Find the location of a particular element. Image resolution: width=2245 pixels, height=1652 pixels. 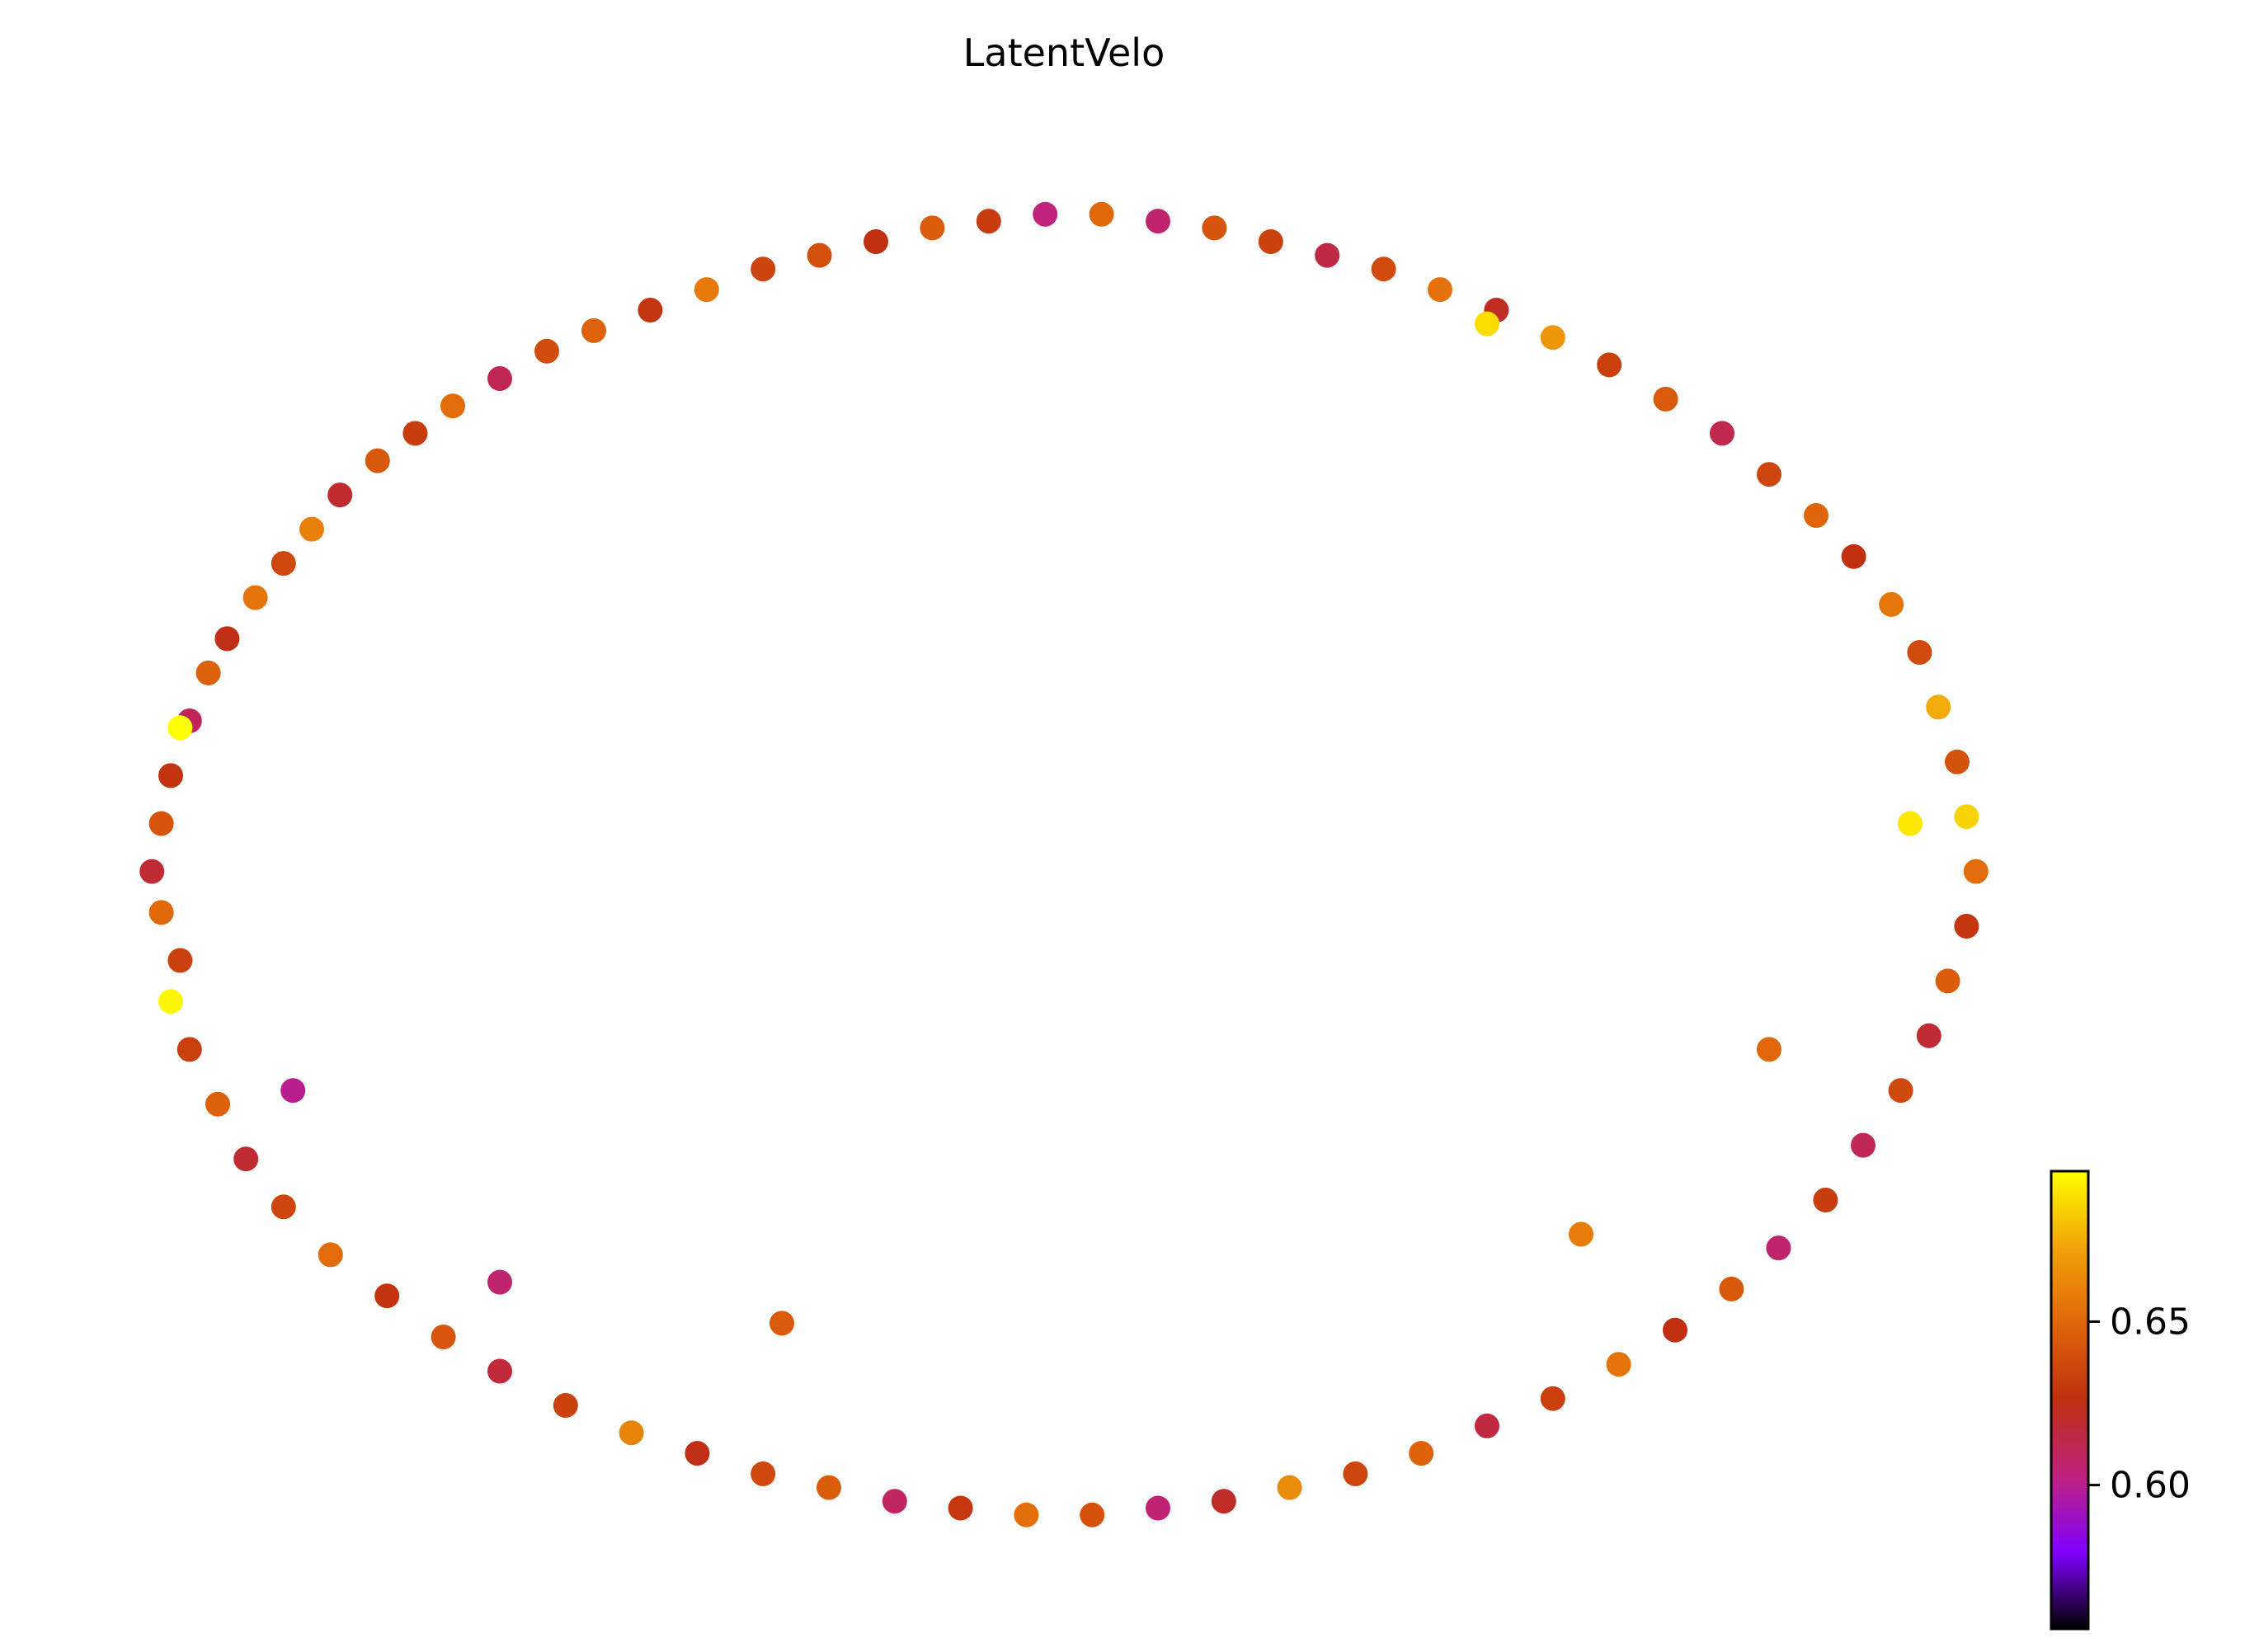

colorbar-ticks: 0.60 0.65 is located at coordinates (2139, 1404).